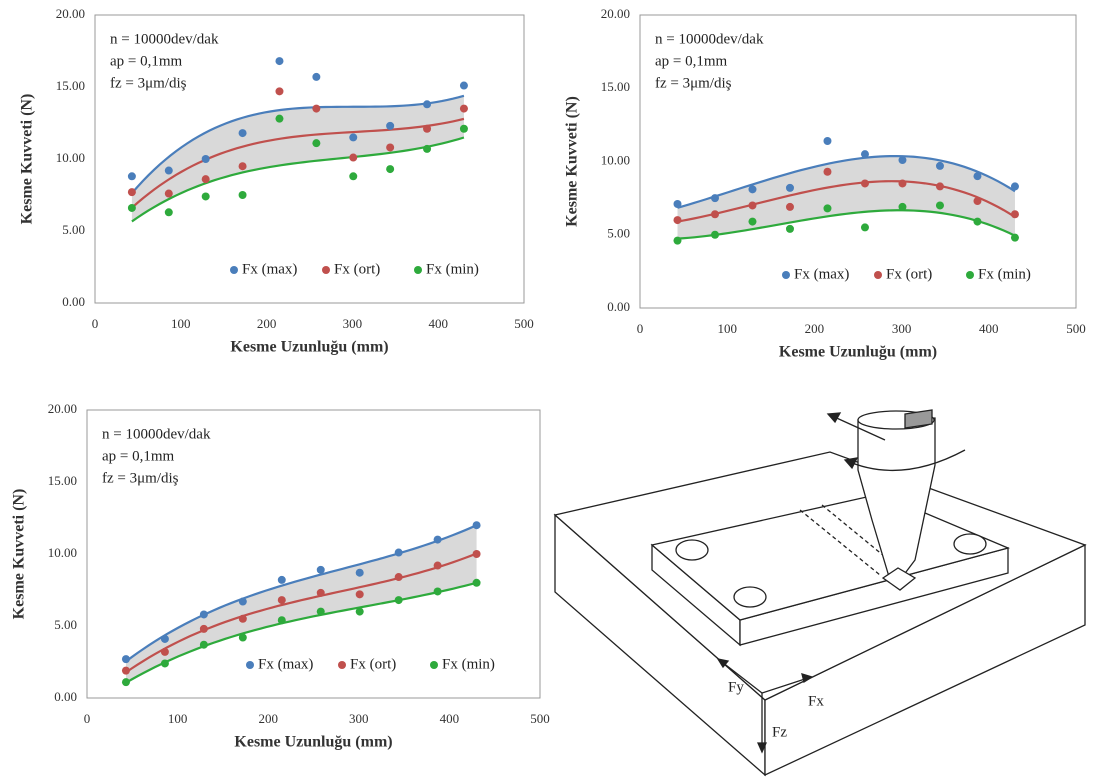 The height and width of the screenshot is (778, 1096). What do you see at coordinates (62, 480) in the screenshot?
I see `y-tick-label: 15.00` at bounding box center [62, 480].